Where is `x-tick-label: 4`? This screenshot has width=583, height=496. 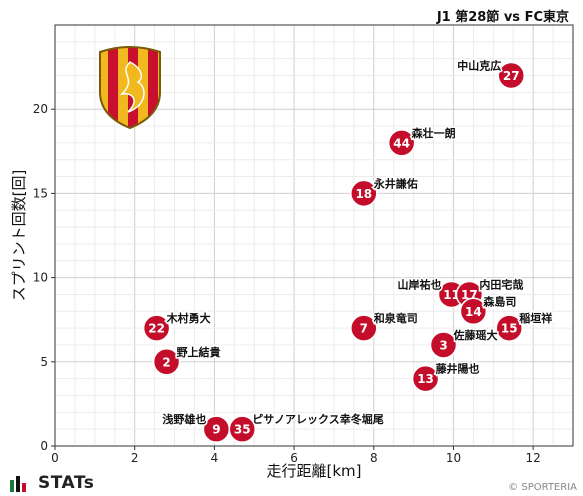
x-tick-label: 4 is located at coordinates (215, 458).